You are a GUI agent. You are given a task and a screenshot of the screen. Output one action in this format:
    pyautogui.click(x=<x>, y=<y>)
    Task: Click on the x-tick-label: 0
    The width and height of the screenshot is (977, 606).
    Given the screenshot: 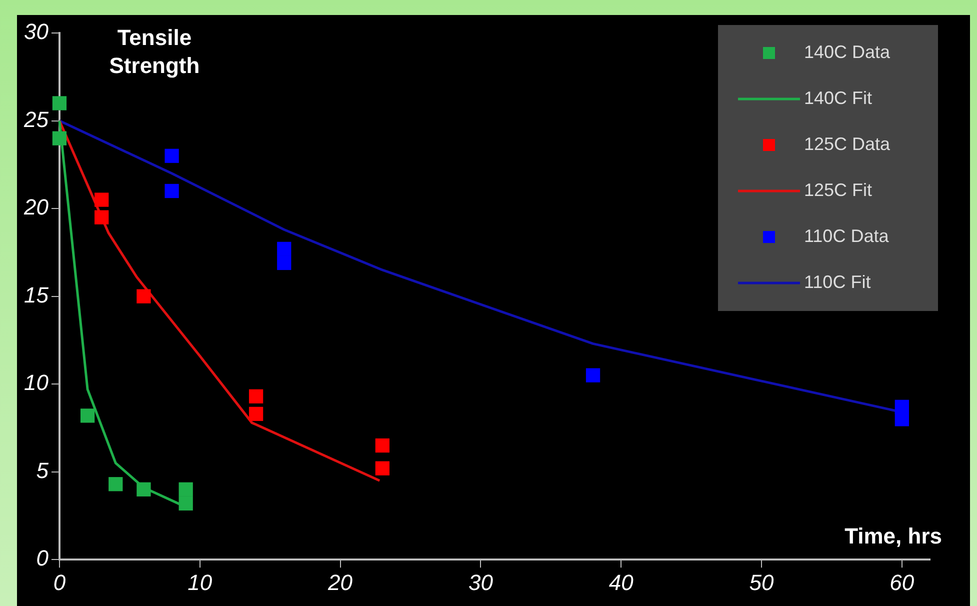 What is the action you would take?
    pyautogui.click(x=59, y=582)
    